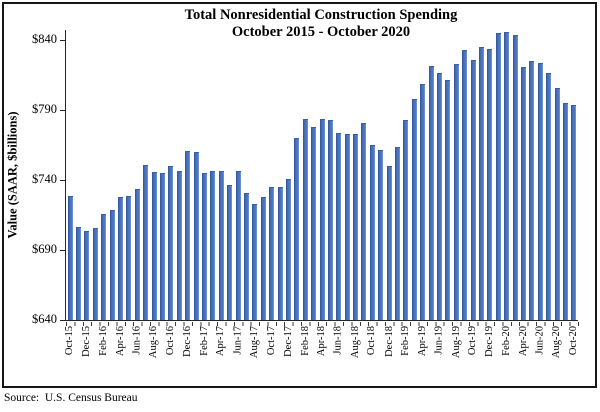 The height and width of the screenshot is (412, 600). I want to click on x-tick-label: Aug-20, so click(557, 342).